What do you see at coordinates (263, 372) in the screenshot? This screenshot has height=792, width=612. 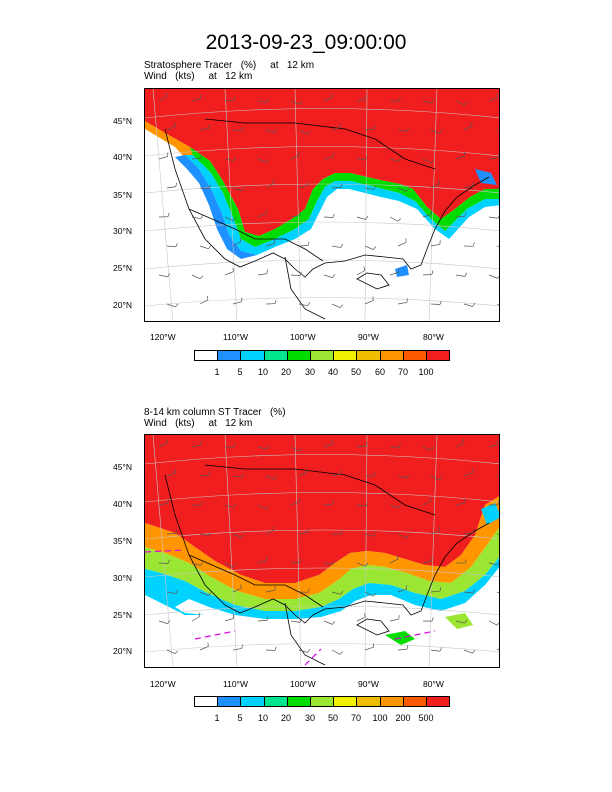 I see `panel1-colorbar-label: 10` at bounding box center [263, 372].